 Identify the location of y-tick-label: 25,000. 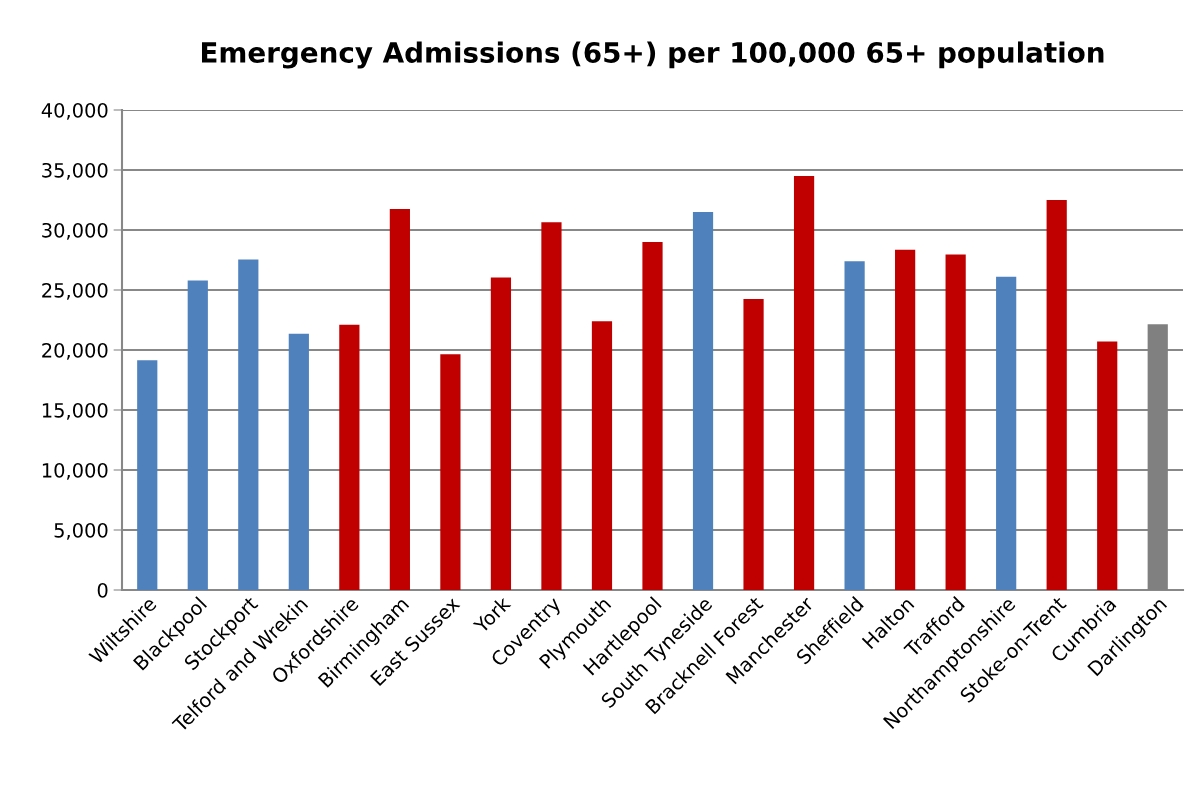
(75, 291).